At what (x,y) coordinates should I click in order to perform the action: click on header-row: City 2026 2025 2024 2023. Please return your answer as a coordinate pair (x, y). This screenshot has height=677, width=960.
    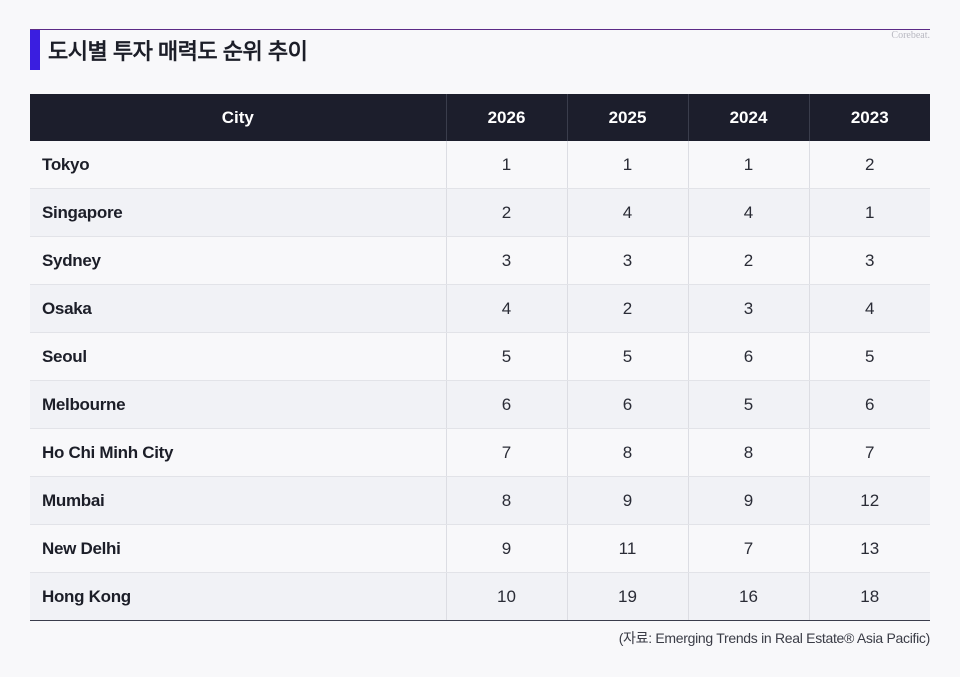
    Looking at the image, I should click on (480, 117).